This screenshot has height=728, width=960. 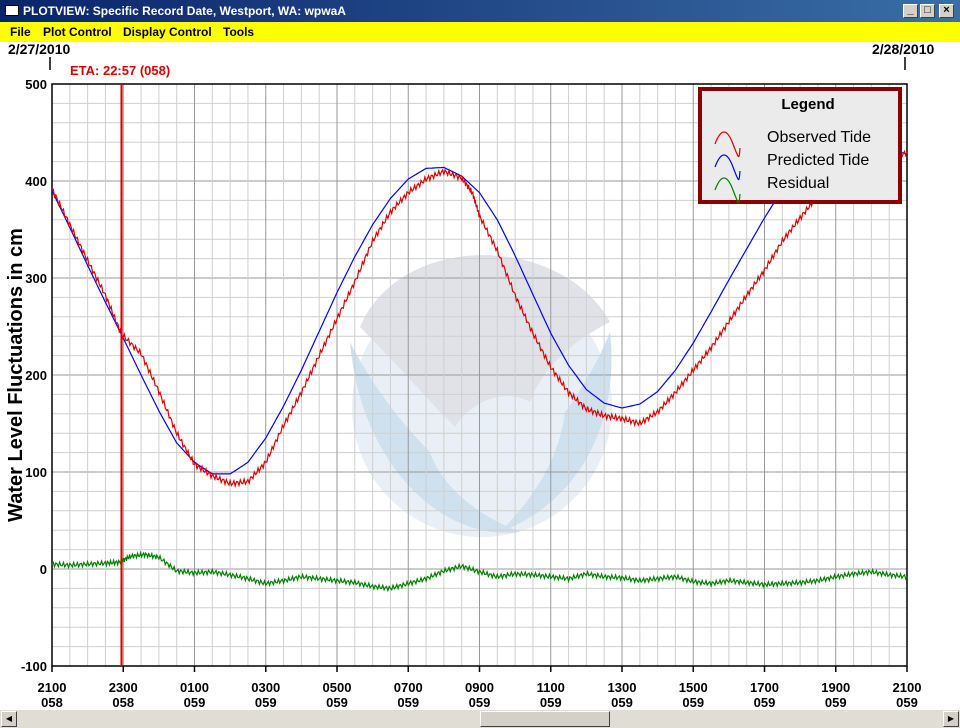 What do you see at coordinates (77, 32) in the screenshot?
I see `menu-plot-control: Plot Control` at bounding box center [77, 32].